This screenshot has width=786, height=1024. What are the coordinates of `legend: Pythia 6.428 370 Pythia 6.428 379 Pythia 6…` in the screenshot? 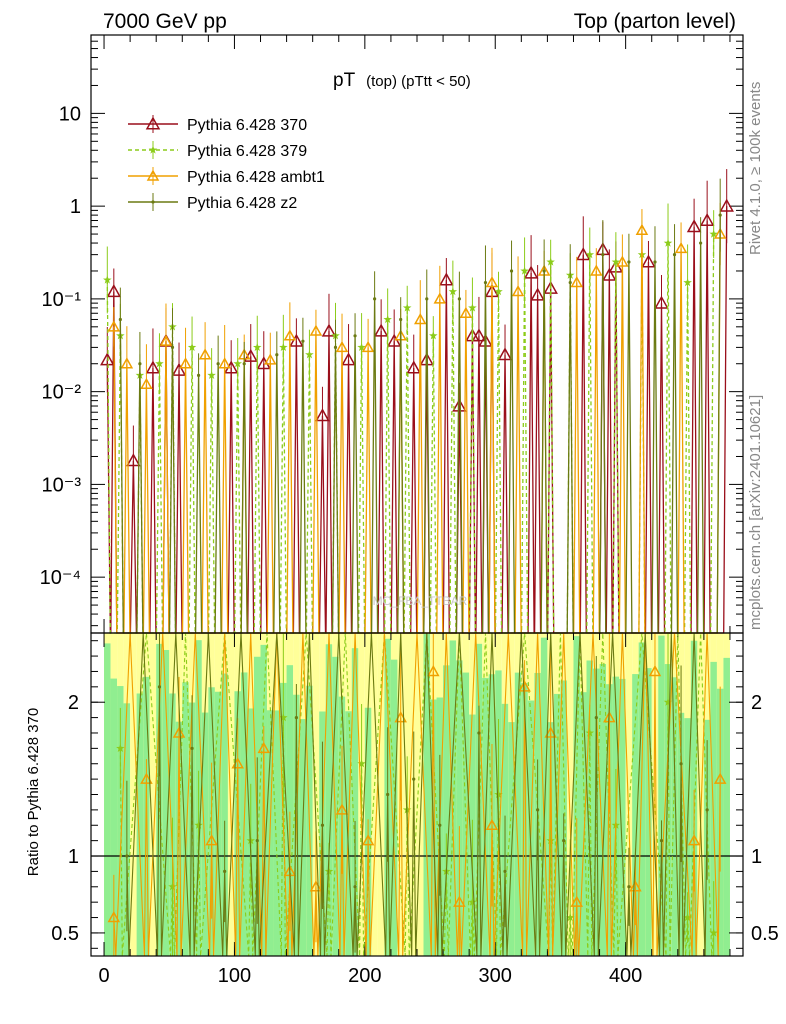 It's located at (226, 163).